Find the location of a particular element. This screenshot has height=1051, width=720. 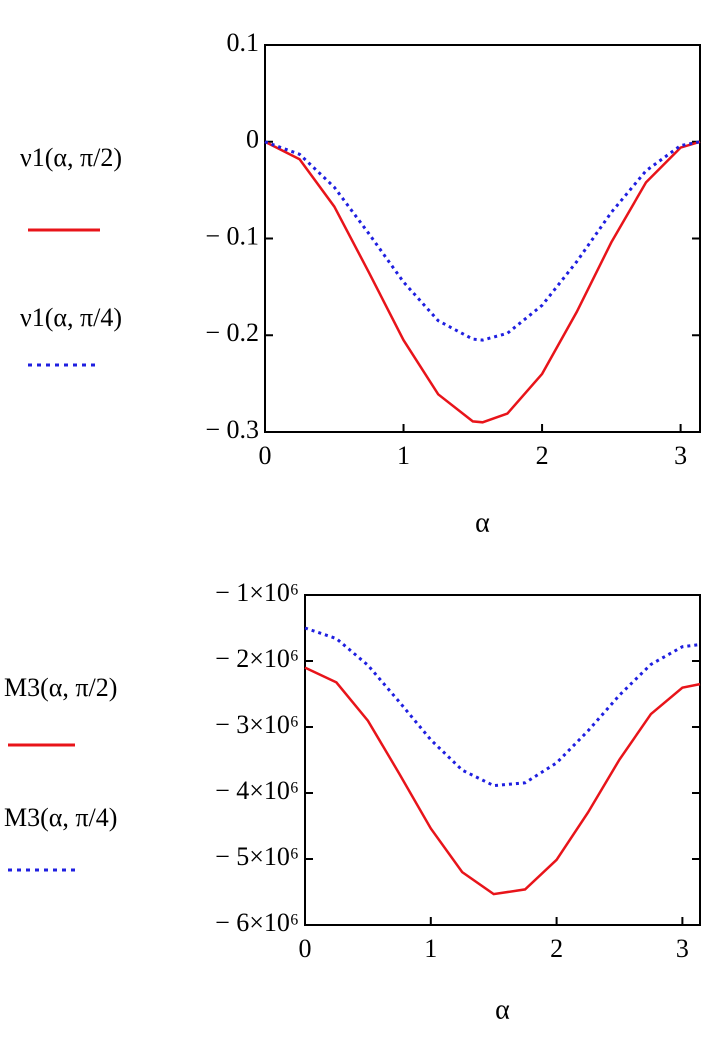

legend-label: M3(α, π/2) is located at coordinates (60, 687).